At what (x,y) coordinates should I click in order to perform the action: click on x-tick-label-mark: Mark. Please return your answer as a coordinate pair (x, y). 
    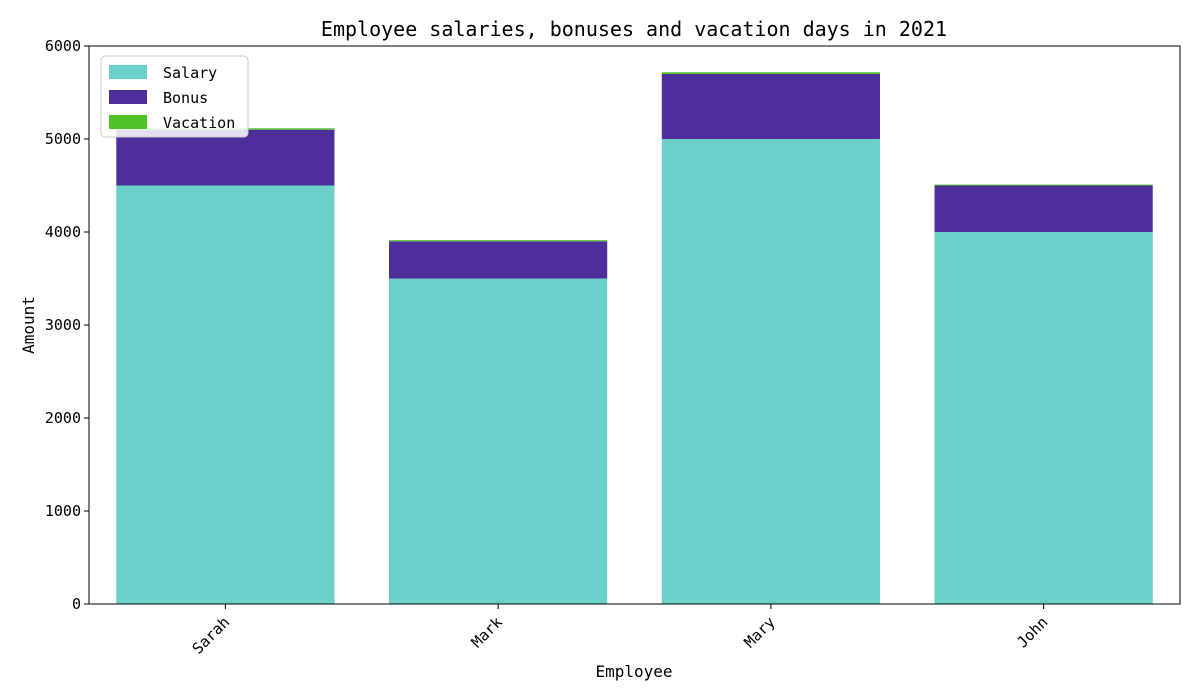
    Looking at the image, I should click on (487, 632).